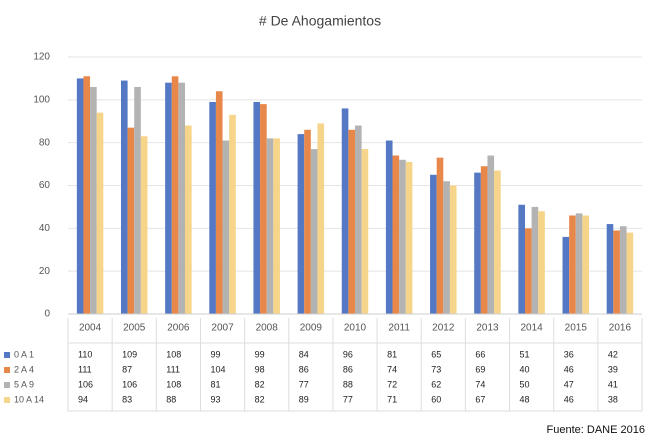  What do you see at coordinates (620, 328) in the screenshot?
I see `x-tick-label: 2016` at bounding box center [620, 328].